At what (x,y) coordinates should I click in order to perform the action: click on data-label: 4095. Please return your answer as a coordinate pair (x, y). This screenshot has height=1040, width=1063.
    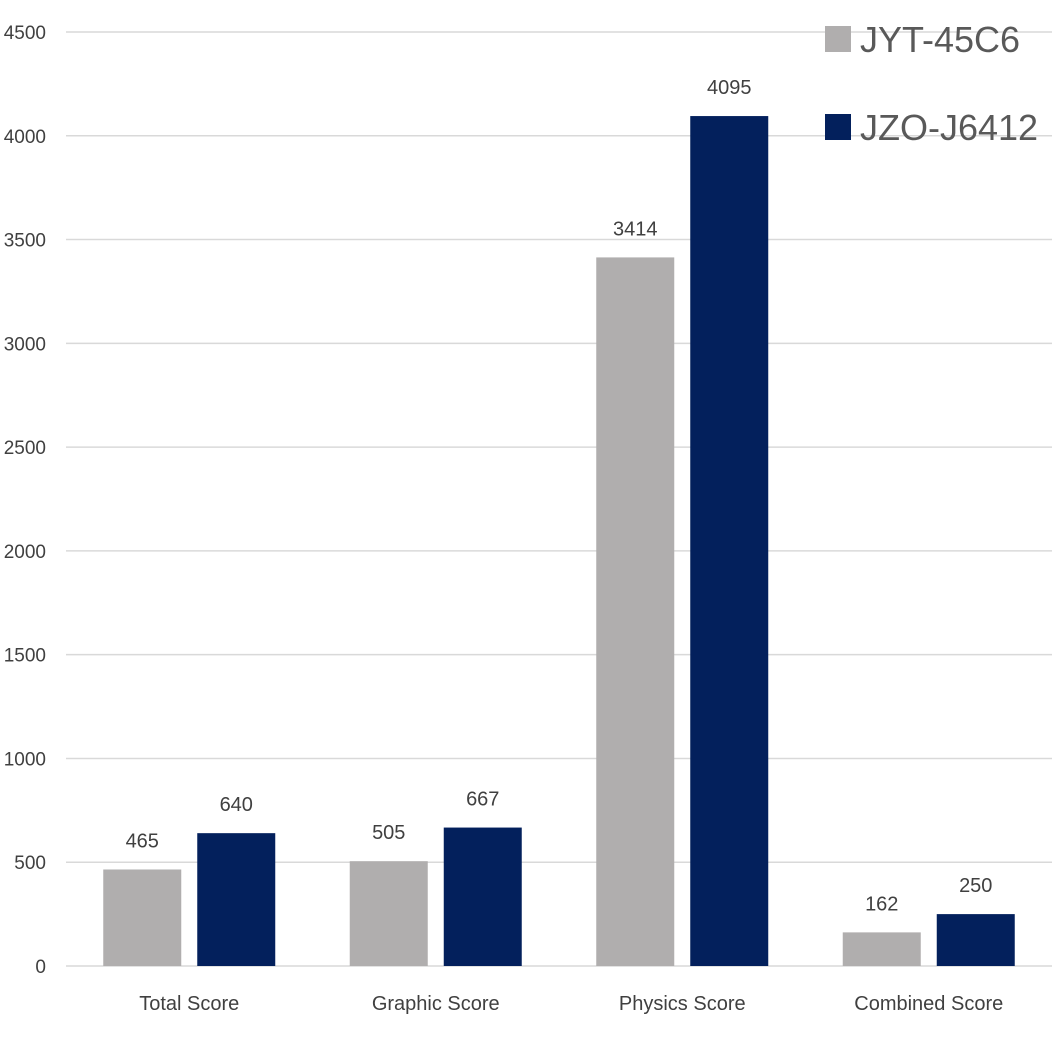
    Looking at the image, I should click on (729, 88).